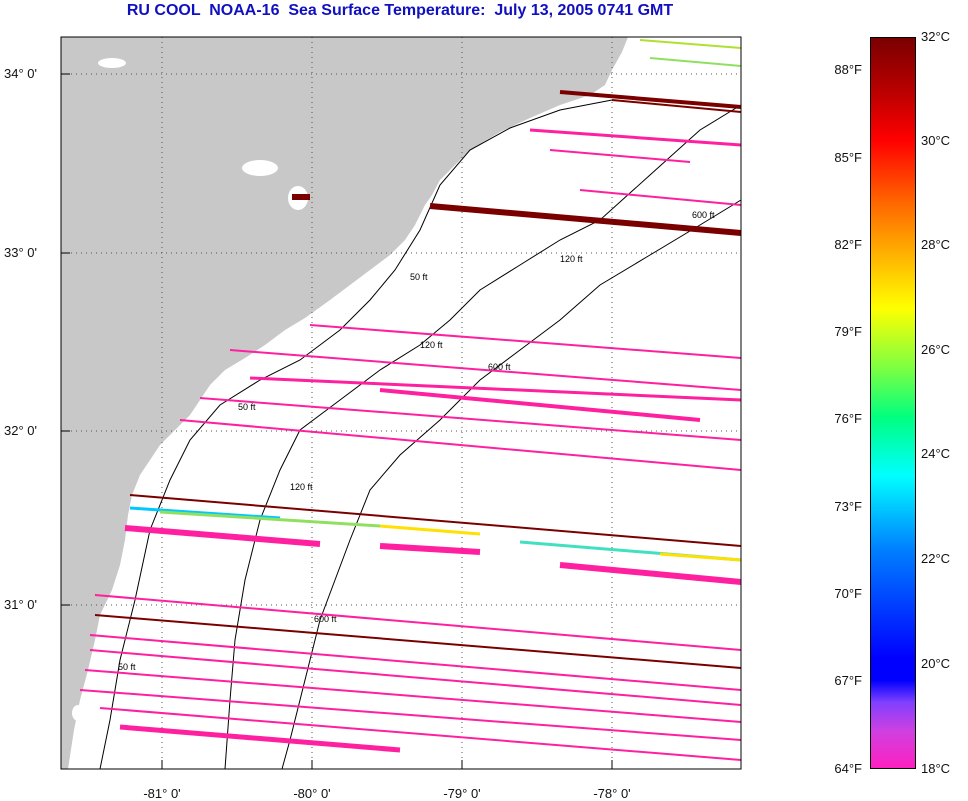  Describe the element at coordinates (848, 593) in the screenshot. I see `colorbar-label-f: 70°F` at that location.